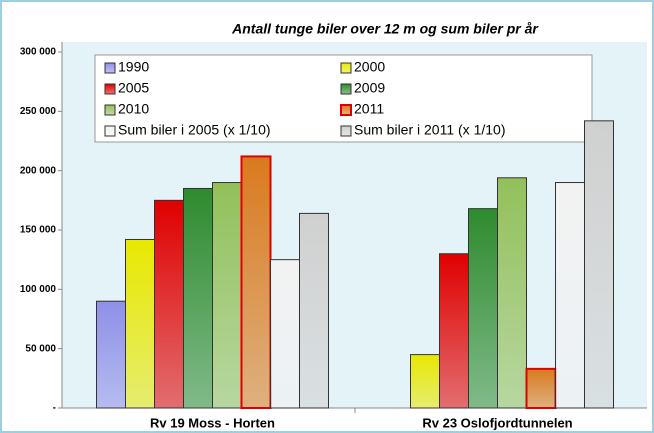 The height and width of the screenshot is (433, 654). What do you see at coordinates (38, 289) in the screenshot?
I see `y-tick-label: 100 000` at bounding box center [38, 289].